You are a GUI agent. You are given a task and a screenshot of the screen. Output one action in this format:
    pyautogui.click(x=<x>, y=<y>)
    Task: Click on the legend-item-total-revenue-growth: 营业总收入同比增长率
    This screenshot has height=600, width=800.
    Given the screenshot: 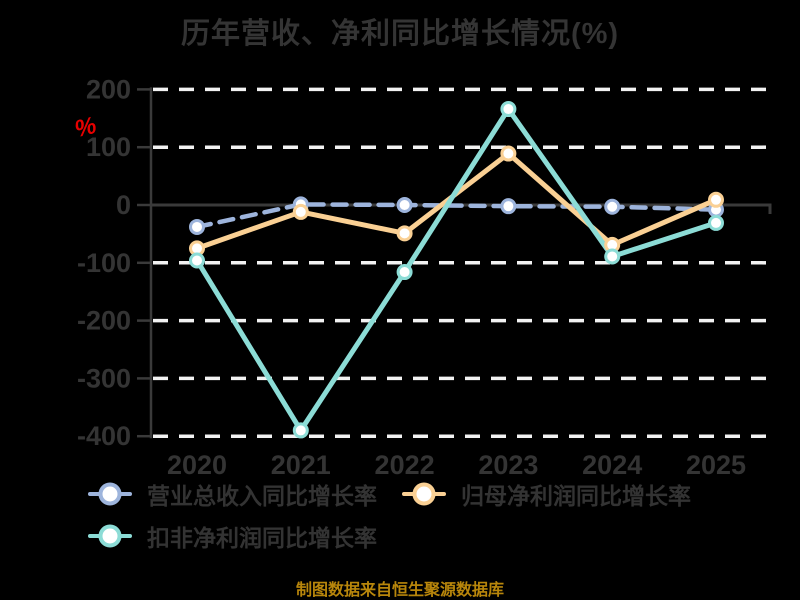 What is the action you would take?
    pyautogui.click(x=232, y=494)
    